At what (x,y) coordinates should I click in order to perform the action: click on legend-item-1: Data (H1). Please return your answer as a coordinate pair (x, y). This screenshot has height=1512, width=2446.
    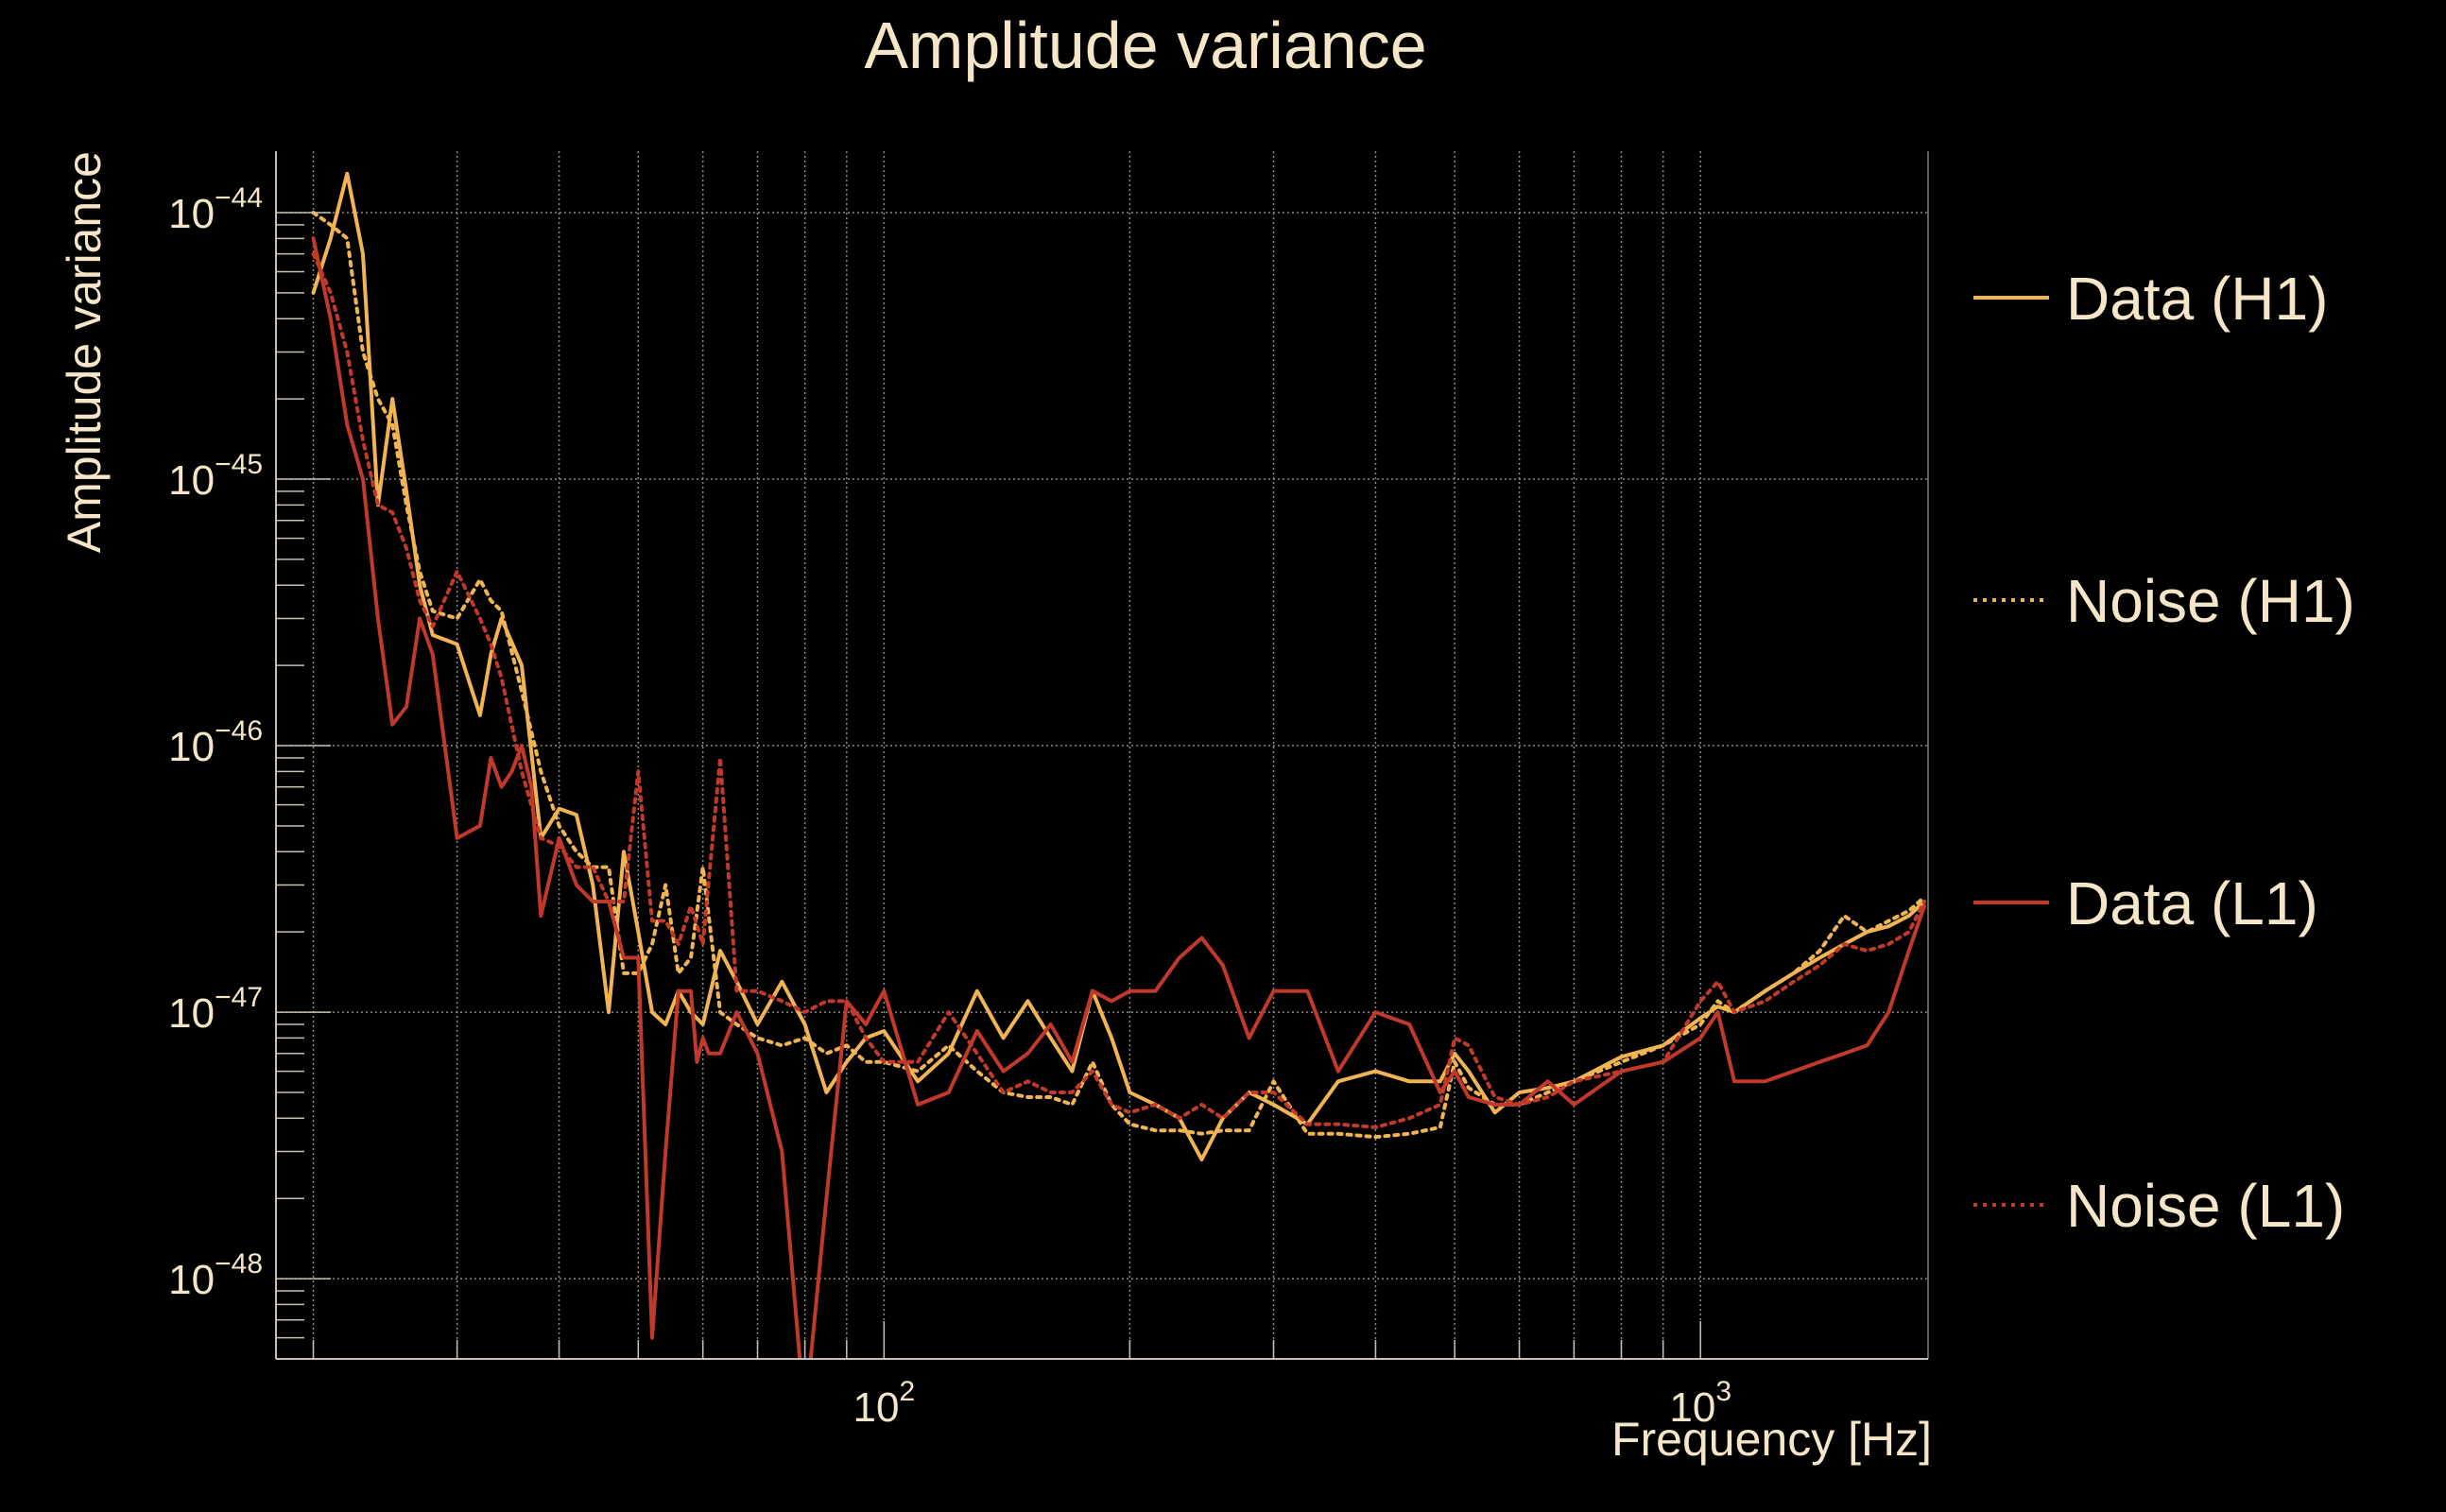
    Looking at the image, I should click on (2150, 299).